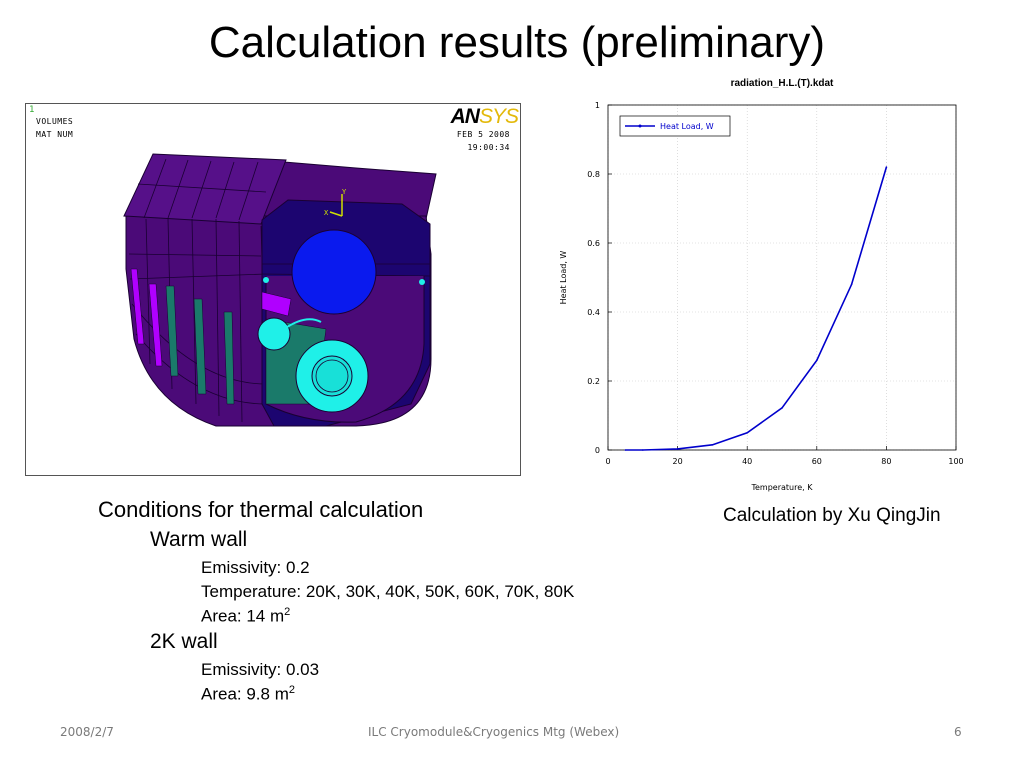  What do you see at coordinates (640, 126) in the screenshot?
I see `legend-marker` at bounding box center [640, 126].